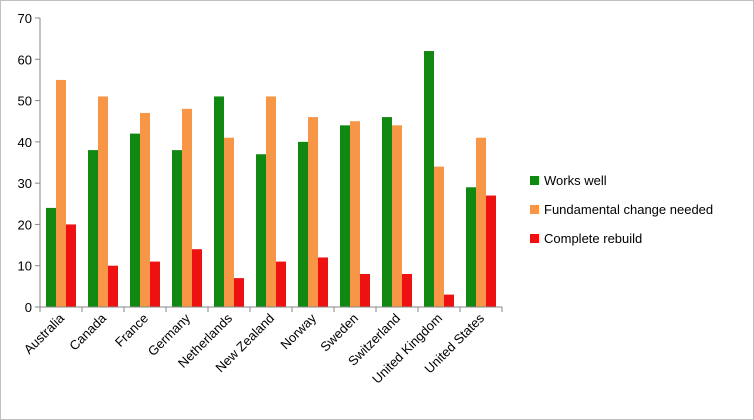 This screenshot has height=420, width=754. What do you see at coordinates (219, 201) in the screenshot?
I see `bar-works-well-netherlands` at bounding box center [219, 201].